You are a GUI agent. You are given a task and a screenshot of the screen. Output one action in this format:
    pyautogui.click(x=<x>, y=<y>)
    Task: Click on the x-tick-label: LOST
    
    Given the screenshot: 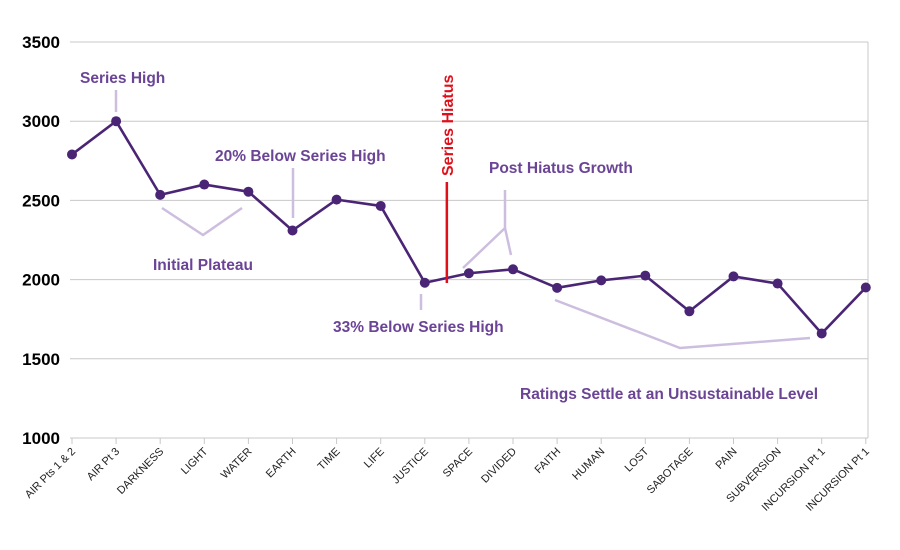 What is the action you would take?
    pyautogui.click(x=637, y=459)
    